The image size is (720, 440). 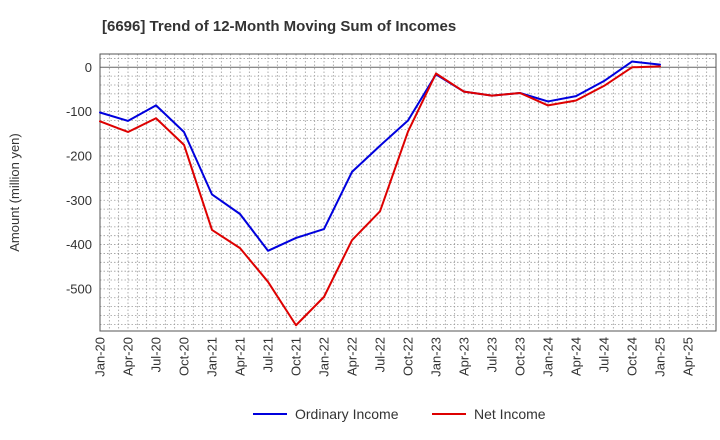 What do you see at coordinates (408, 356) in the screenshot?
I see `x-tick-label: Oct-22` at bounding box center [408, 356].